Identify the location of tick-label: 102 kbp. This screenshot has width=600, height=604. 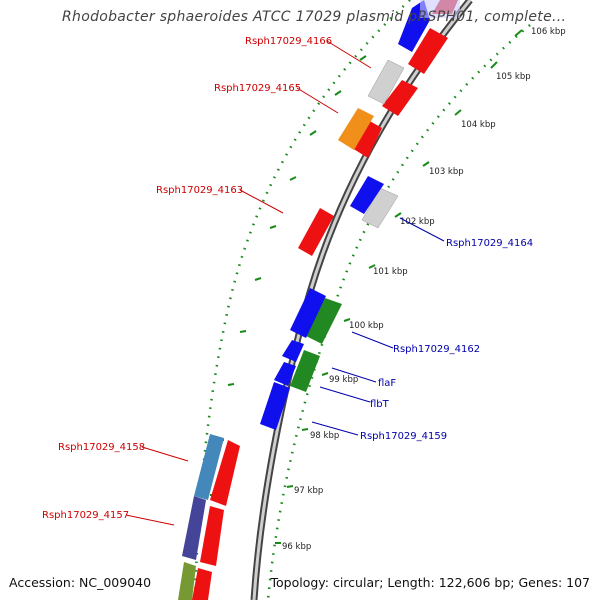
(417, 222).